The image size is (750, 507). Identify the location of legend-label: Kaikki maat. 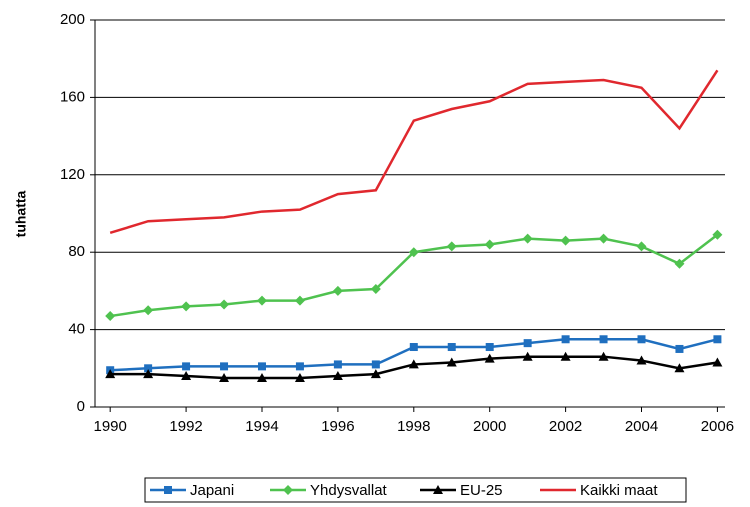
(619, 490).